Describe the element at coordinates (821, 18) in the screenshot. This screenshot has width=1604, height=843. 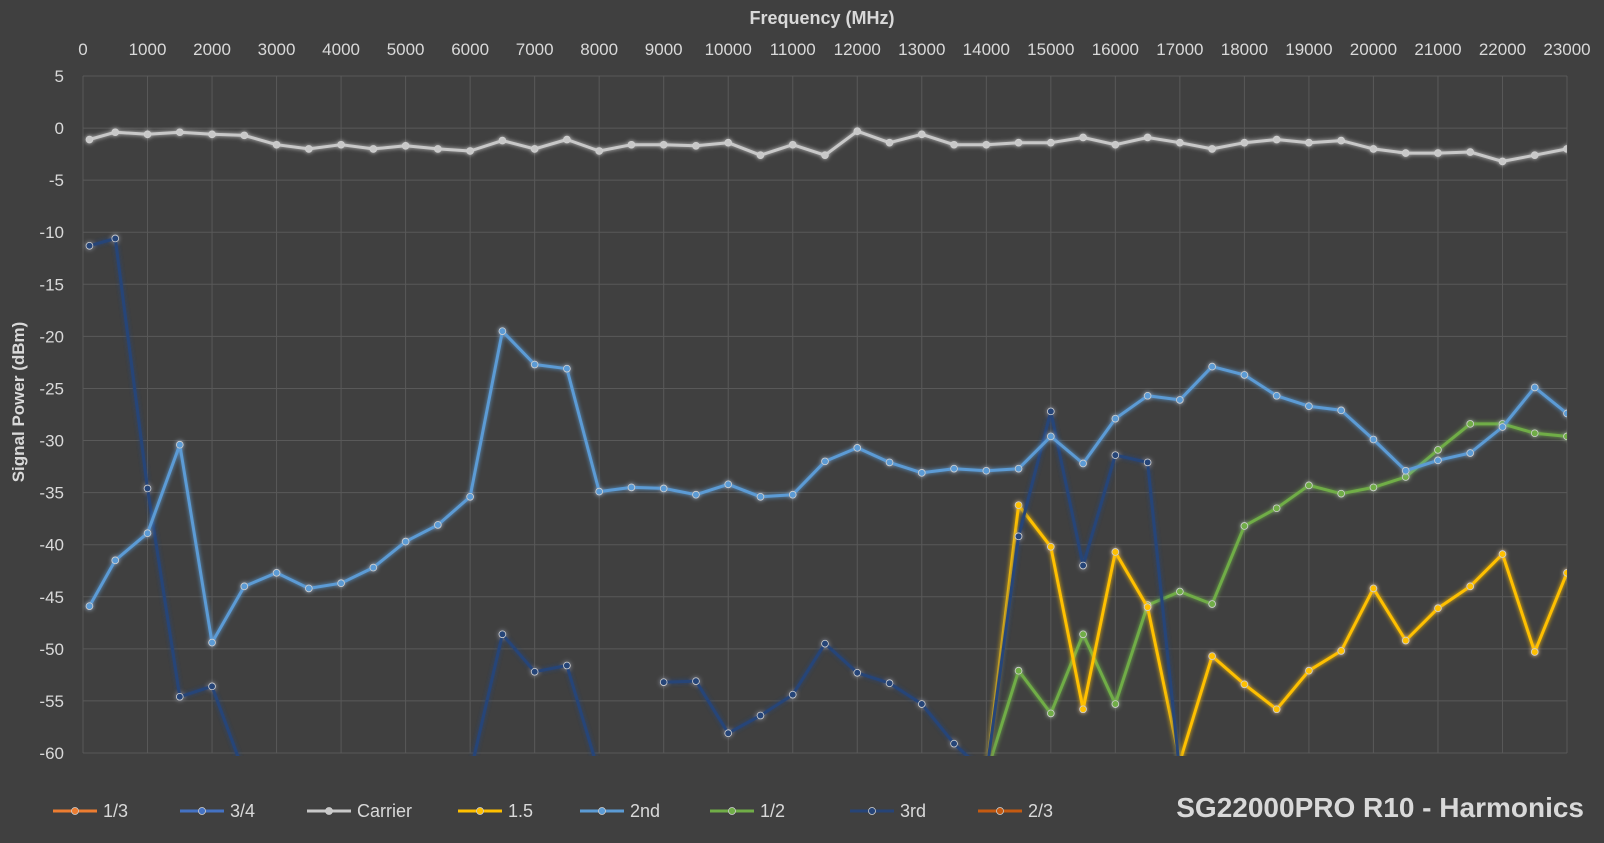
I see `x-axis-title: Frequency (MHz)` at that location.